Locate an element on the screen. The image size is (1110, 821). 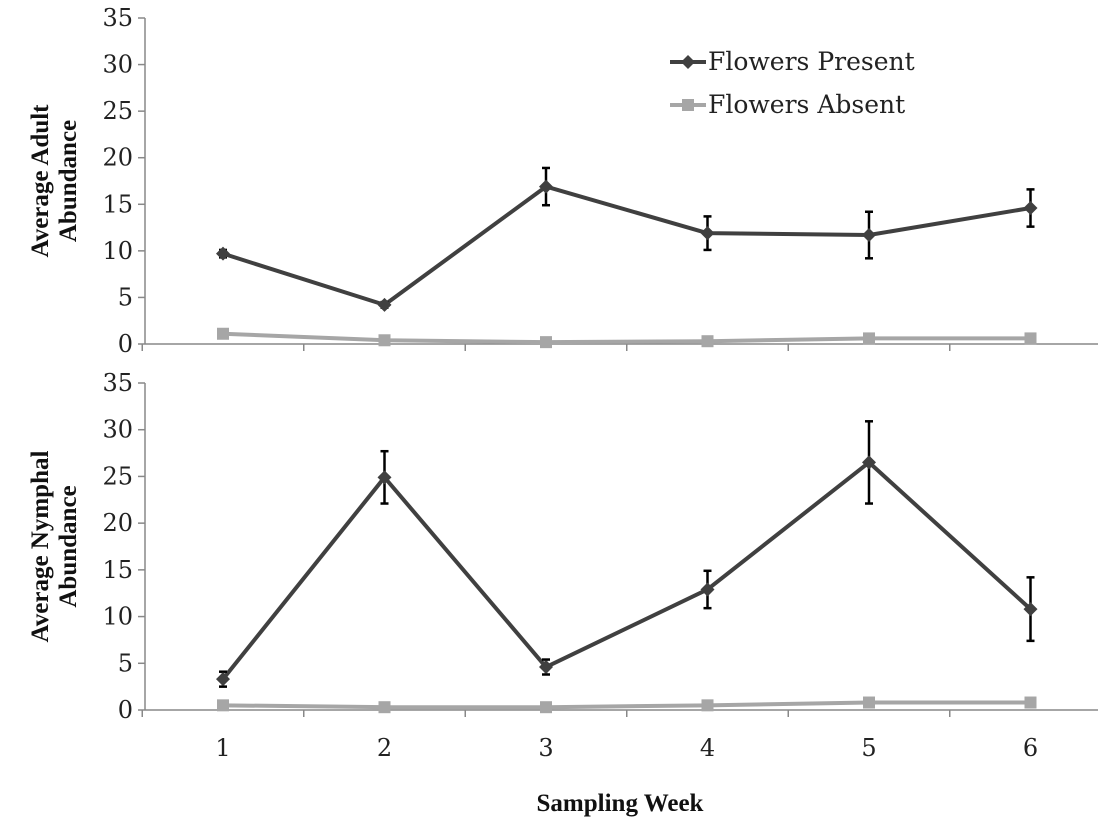
x-tick-label: 1 is located at coordinates (222, 748).